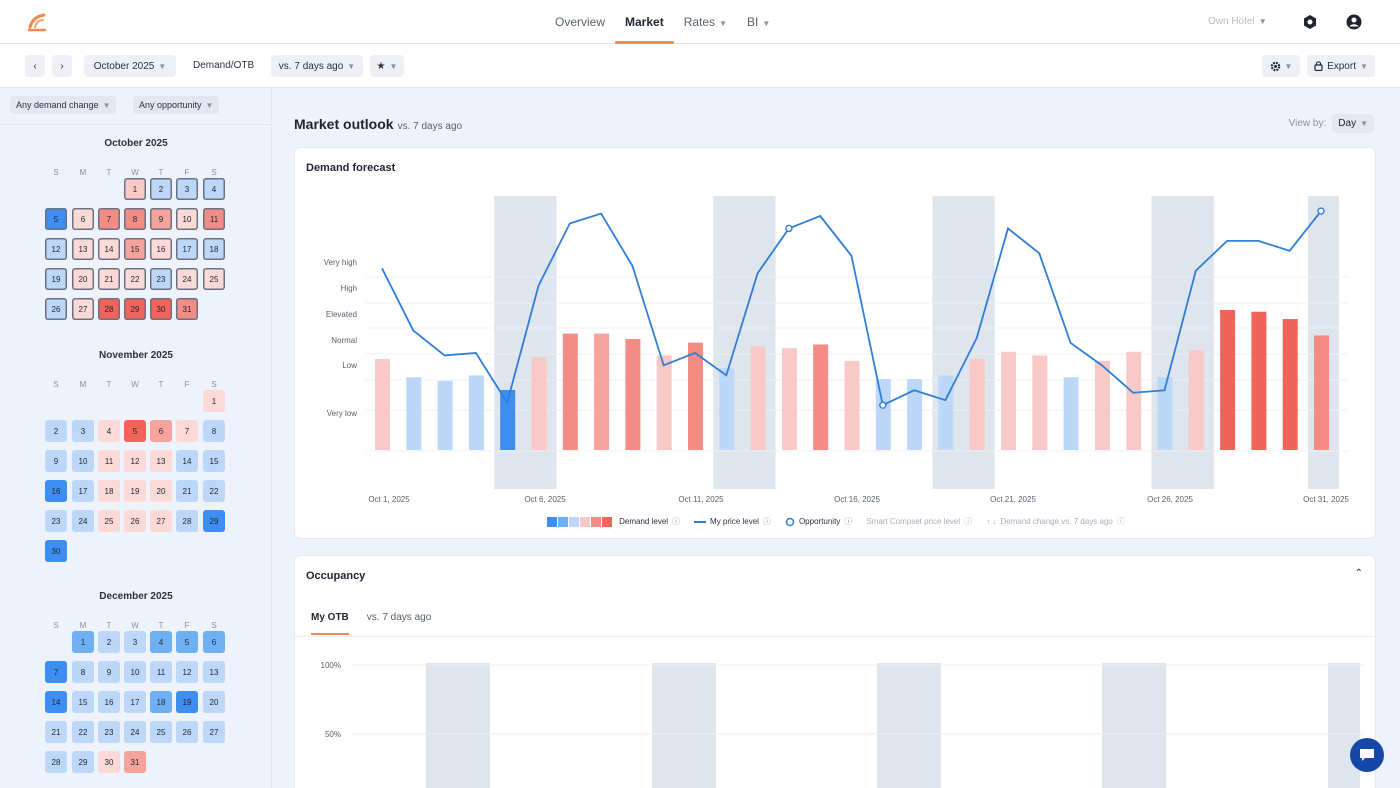 The width and height of the screenshot is (1400, 788). I want to click on calendar-day: 9, so click(161, 219).